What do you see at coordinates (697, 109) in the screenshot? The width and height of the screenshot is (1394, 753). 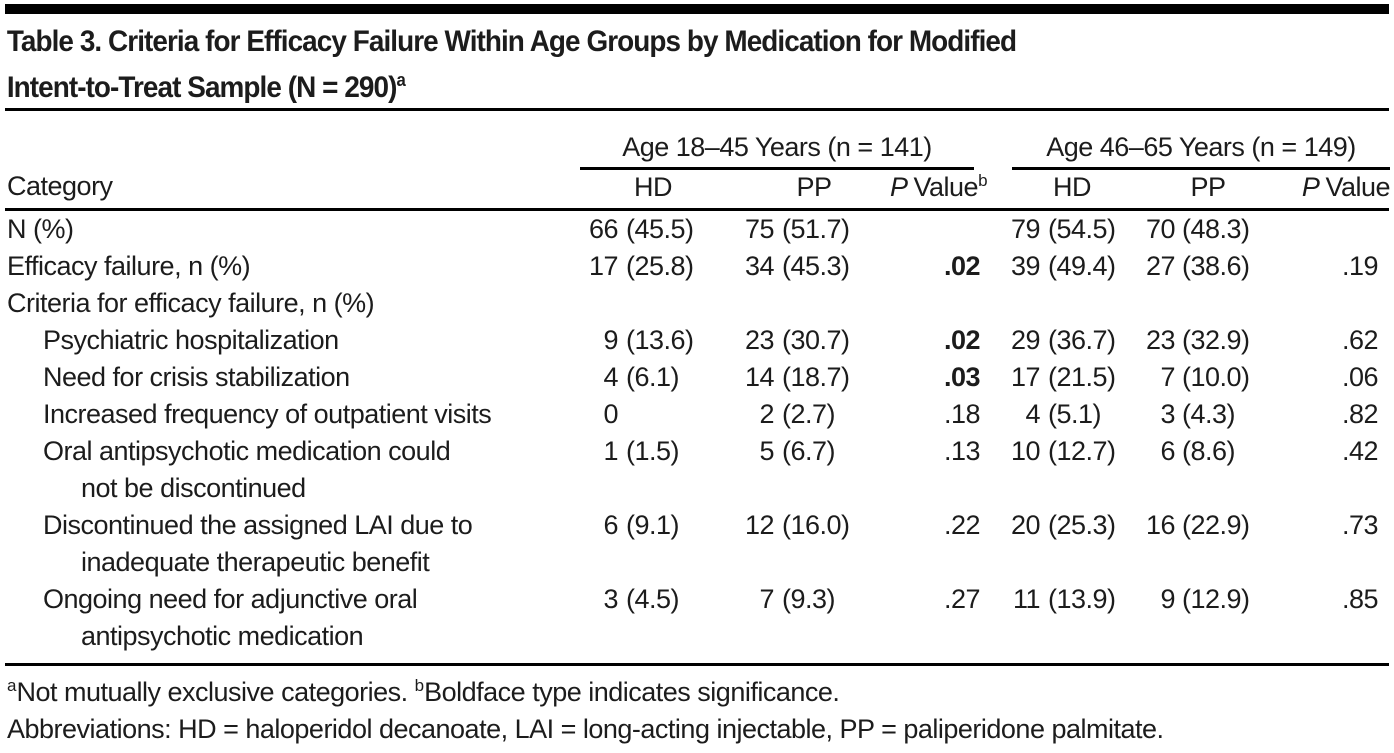 I see `title-divider-rule` at bounding box center [697, 109].